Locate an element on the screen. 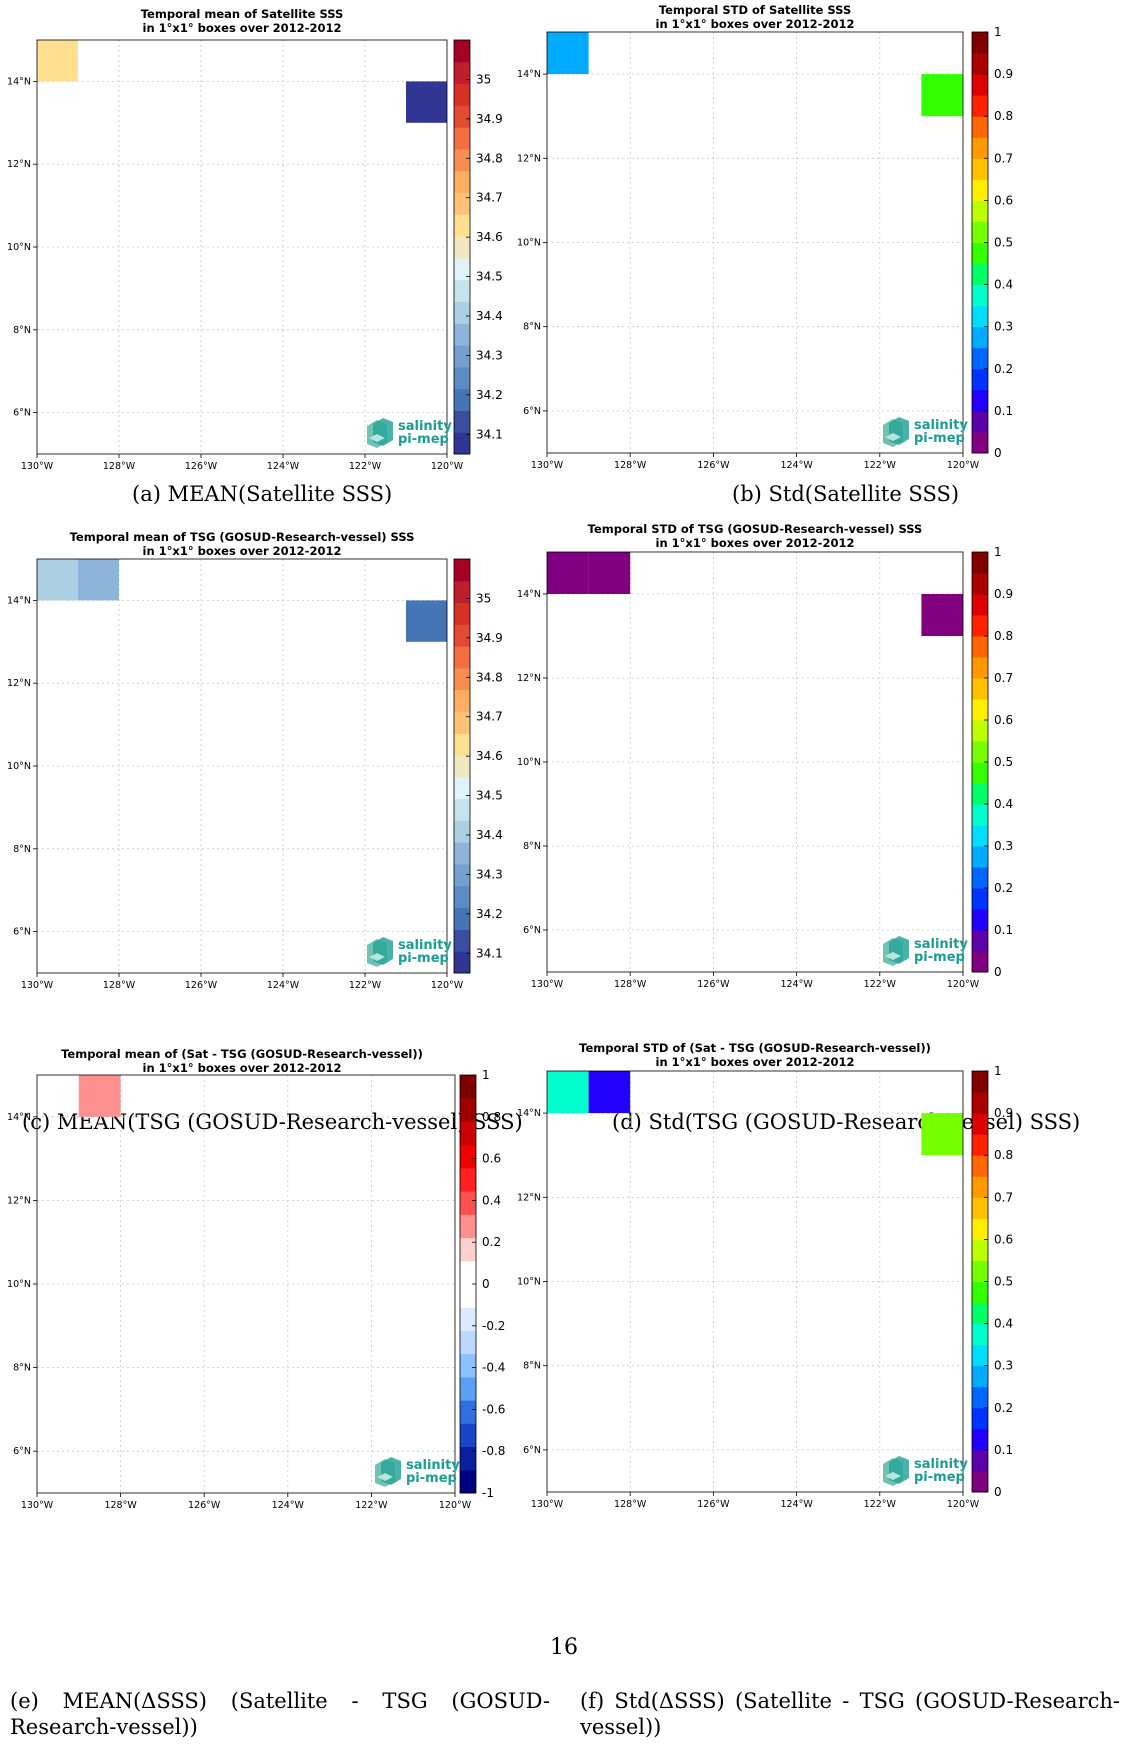 The width and height of the screenshot is (1129, 1744). grid-lines is located at coordinates (755, 1281).